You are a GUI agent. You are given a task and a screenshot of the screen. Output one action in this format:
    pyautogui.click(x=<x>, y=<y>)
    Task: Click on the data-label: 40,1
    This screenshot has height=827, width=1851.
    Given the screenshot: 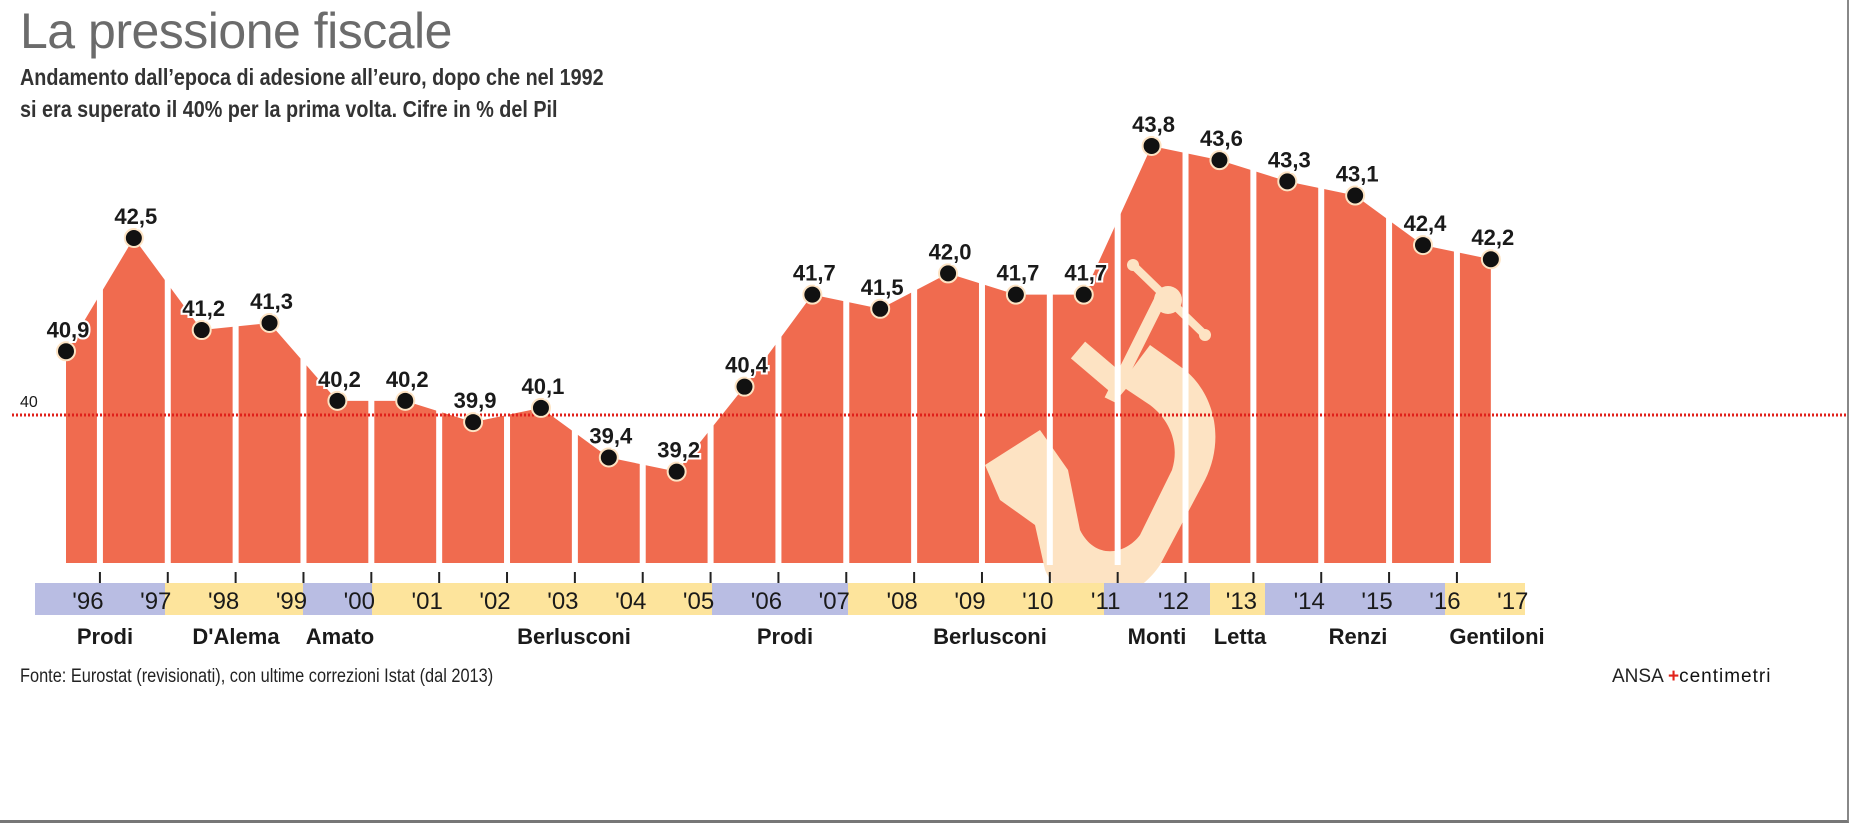 What is the action you would take?
    pyautogui.click(x=543, y=386)
    